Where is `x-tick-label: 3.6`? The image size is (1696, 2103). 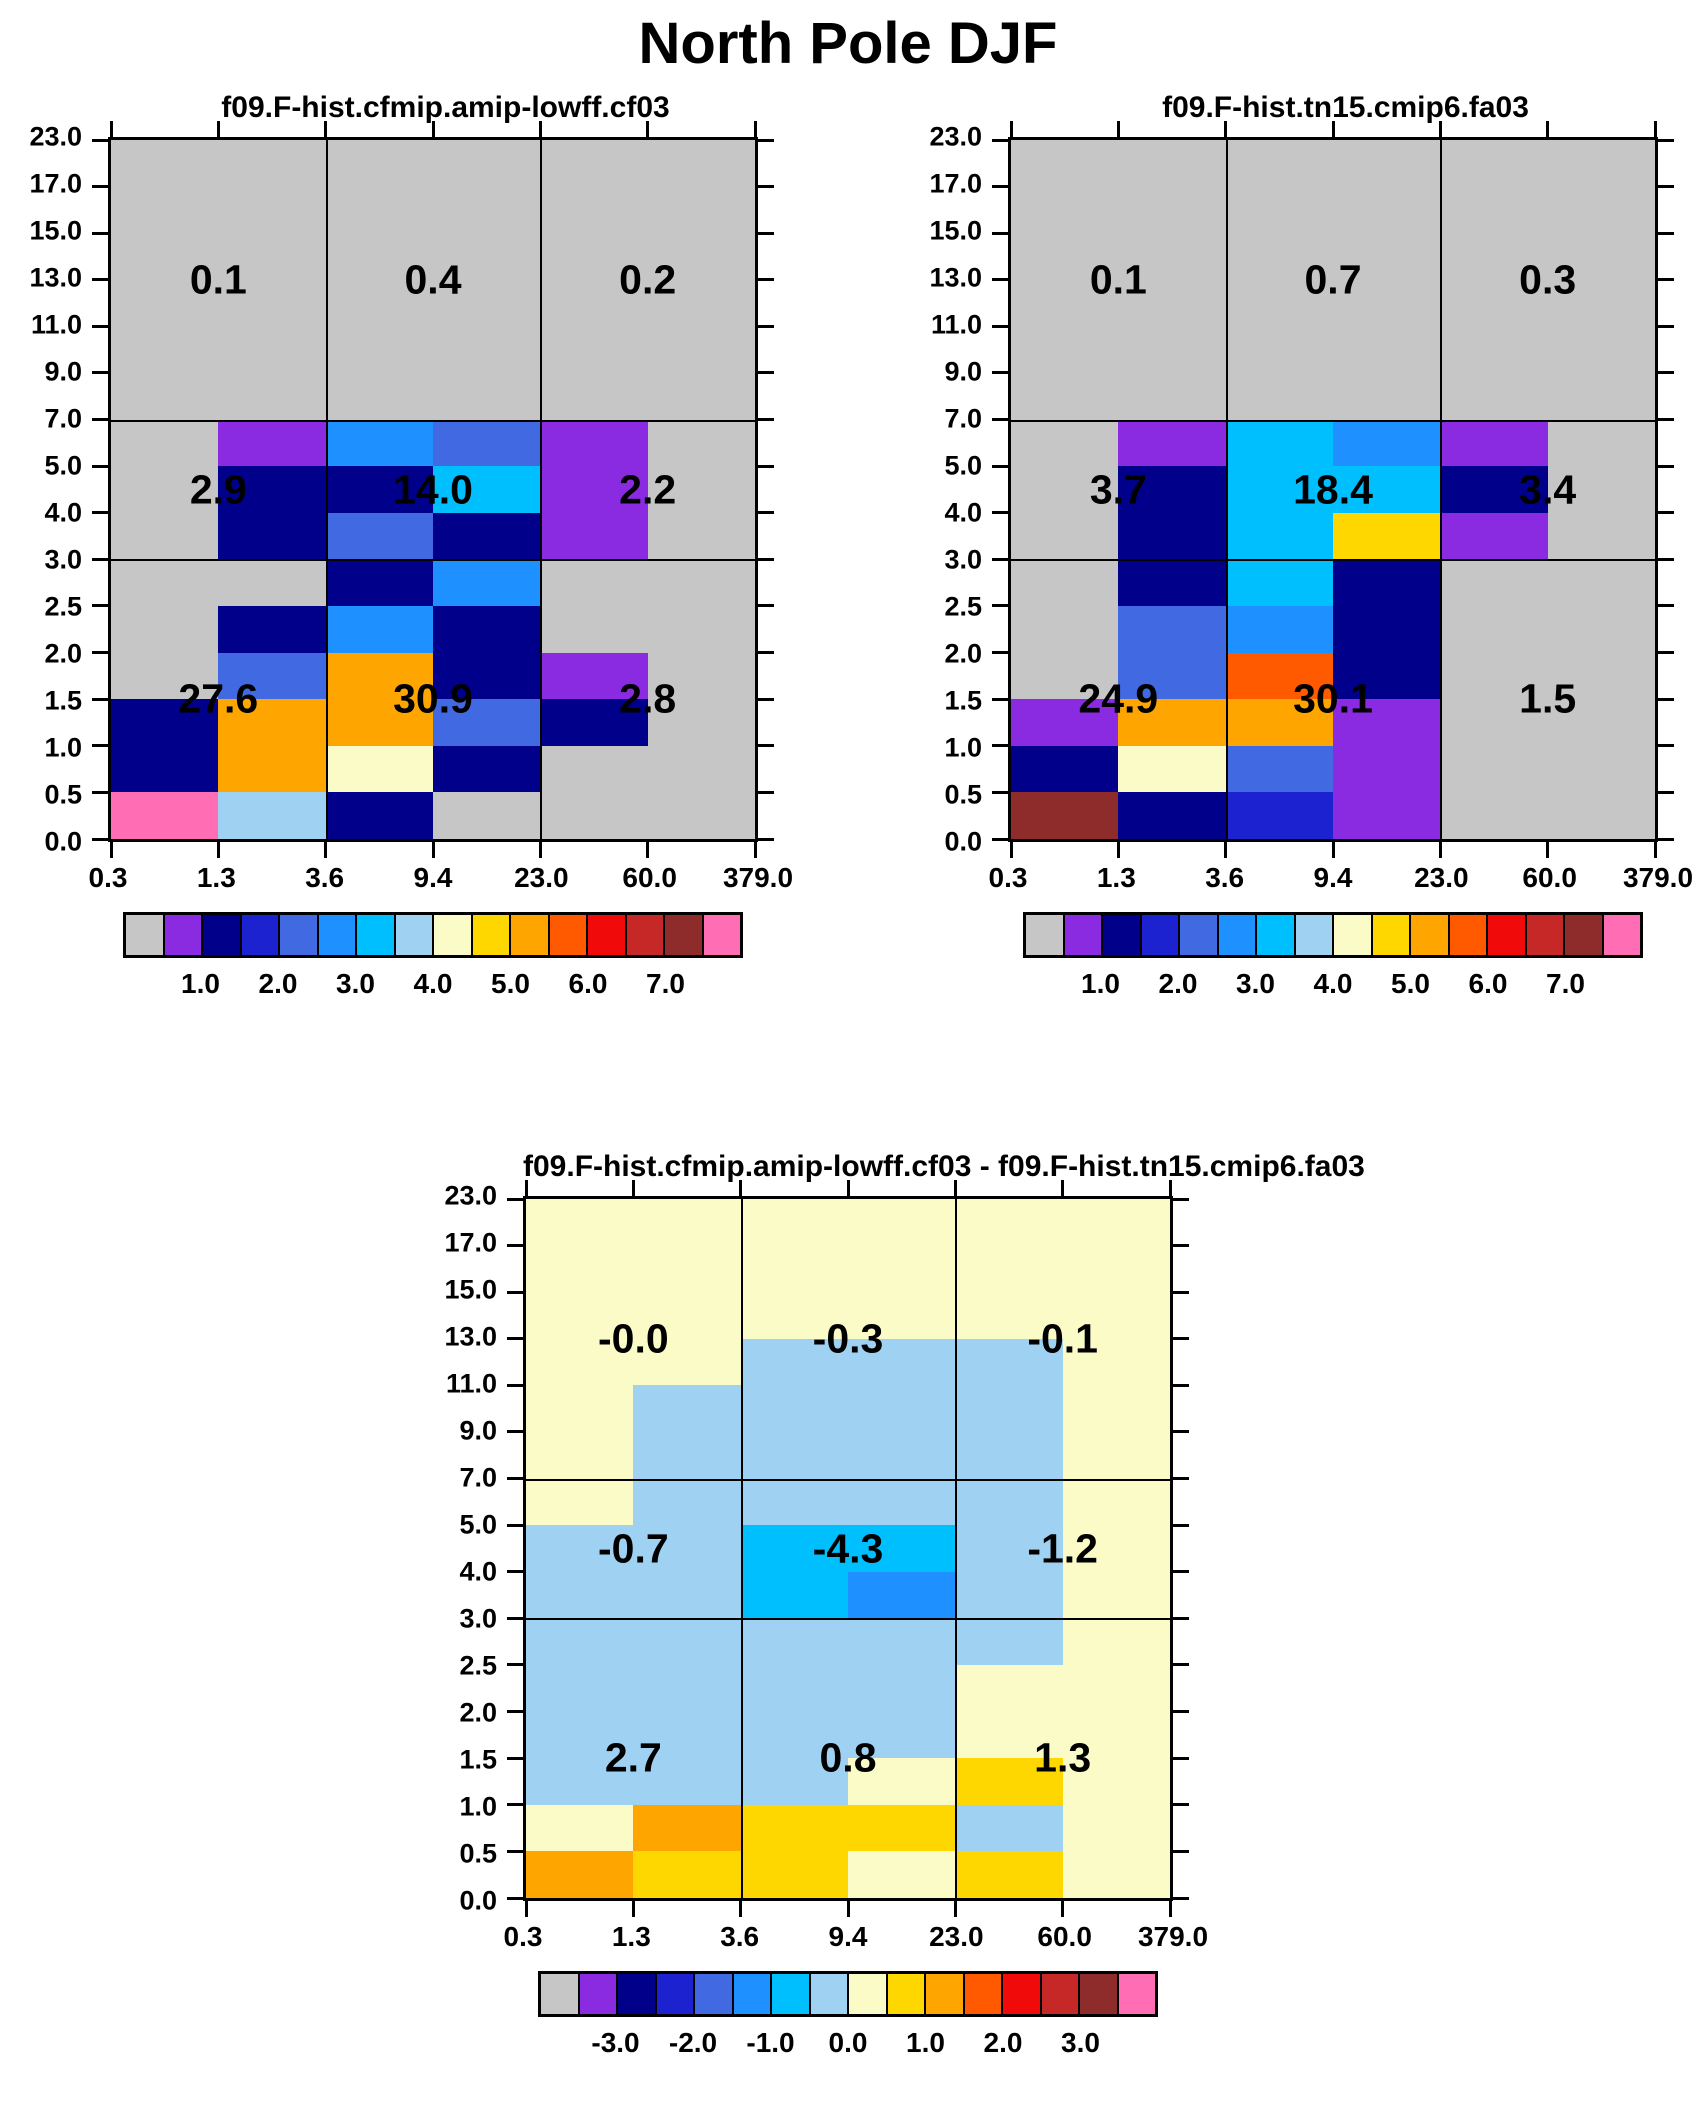
x-tick-label: 3.6 is located at coordinates (1225, 877).